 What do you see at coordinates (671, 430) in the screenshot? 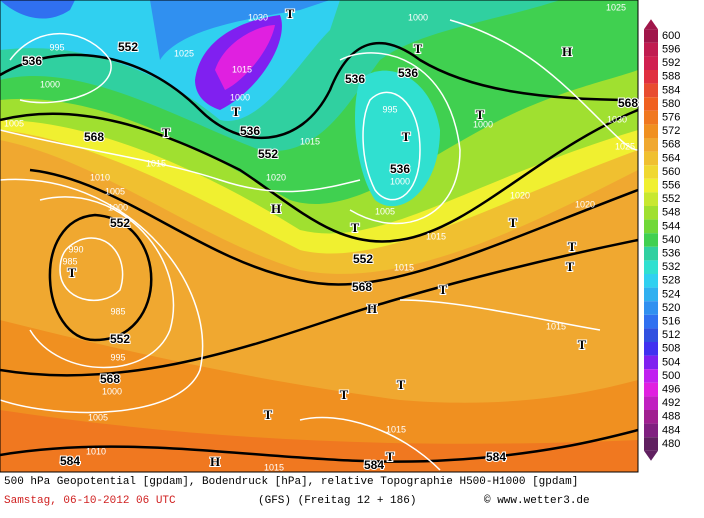
I see `legend-label: 484` at bounding box center [671, 430].